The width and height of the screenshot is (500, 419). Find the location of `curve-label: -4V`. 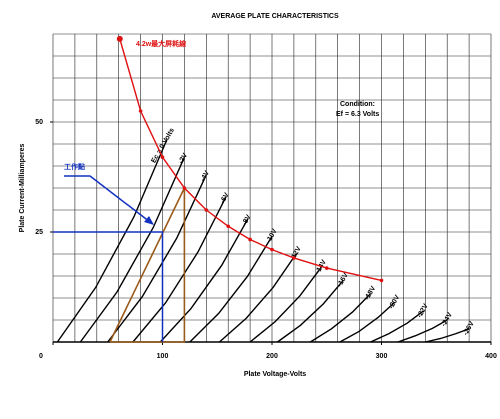

curve-label: -4V is located at coordinates (206, 176).